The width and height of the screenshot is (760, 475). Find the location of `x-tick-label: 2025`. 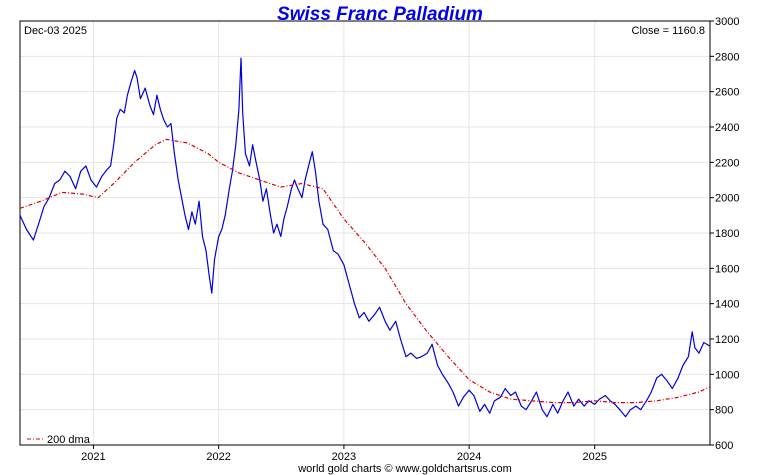

x-tick-label: 2025 is located at coordinates (594, 457).